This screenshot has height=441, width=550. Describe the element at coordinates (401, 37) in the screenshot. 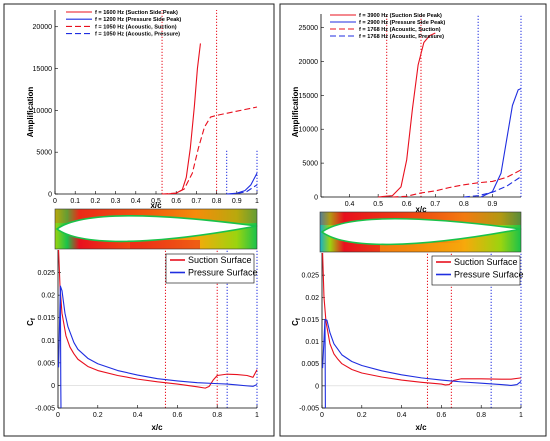

I see `legend-entry: f = 1768 Hz (Acoustic, Pressure)` at that location.